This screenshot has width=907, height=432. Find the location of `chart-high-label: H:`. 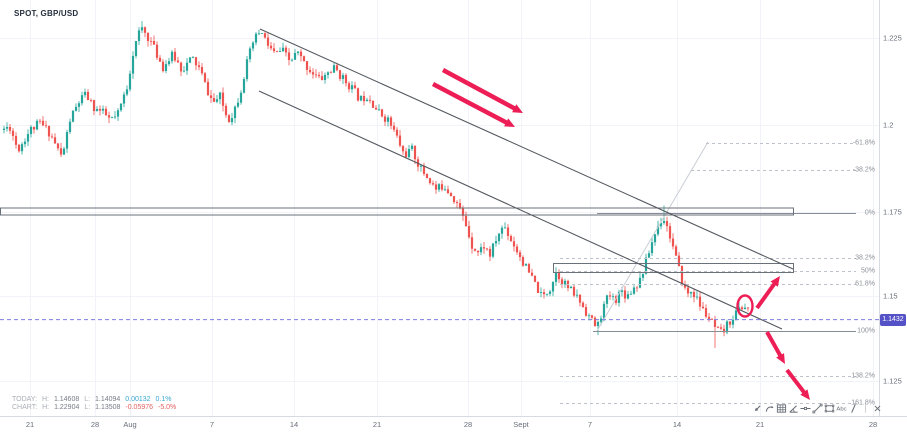

chart-high-label: H: is located at coordinates (46, 407).